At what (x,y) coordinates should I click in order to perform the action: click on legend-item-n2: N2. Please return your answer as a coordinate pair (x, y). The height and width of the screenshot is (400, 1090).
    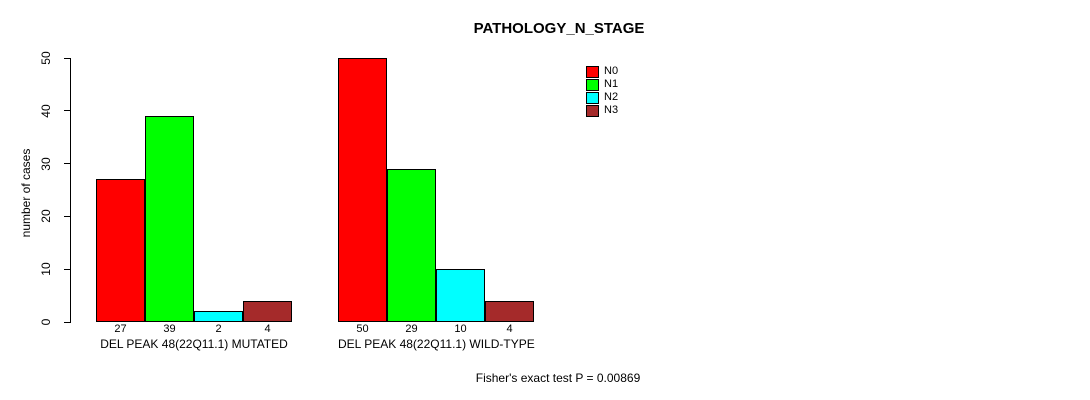
    Looking at the image, I should click on (602, 97).